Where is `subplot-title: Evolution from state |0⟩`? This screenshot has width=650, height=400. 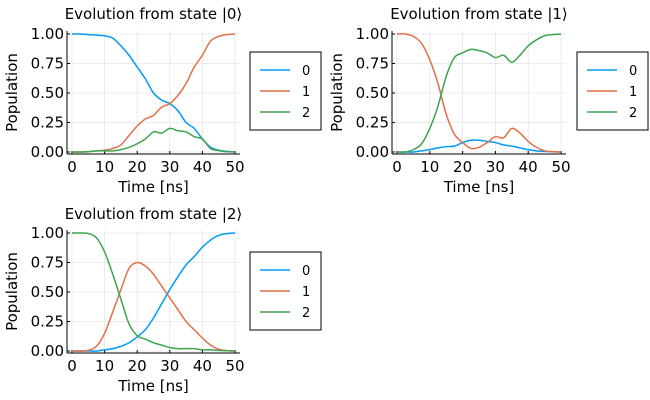 subplot-title: Evolution from state |0⟩ is located at coordinates (154, 14).